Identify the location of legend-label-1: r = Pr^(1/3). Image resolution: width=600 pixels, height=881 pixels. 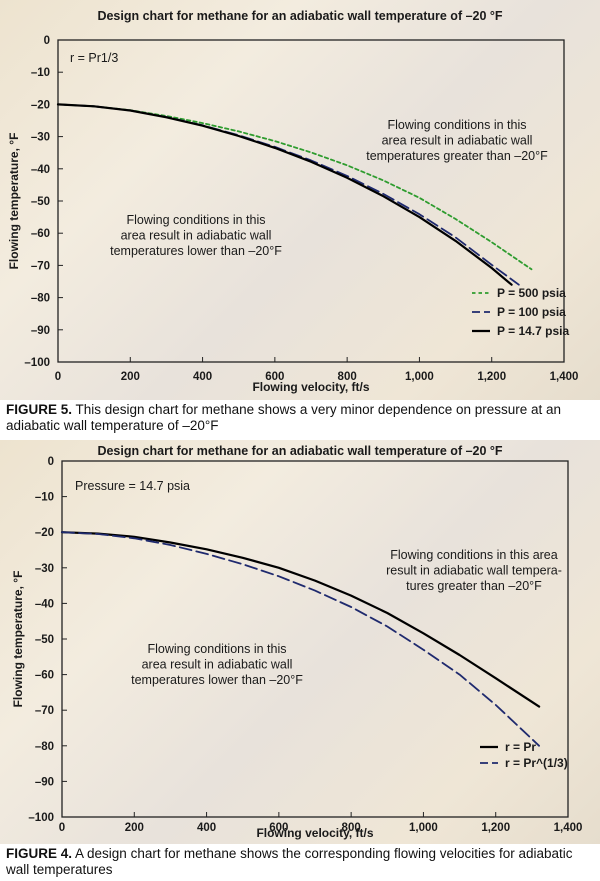
(536, 763).